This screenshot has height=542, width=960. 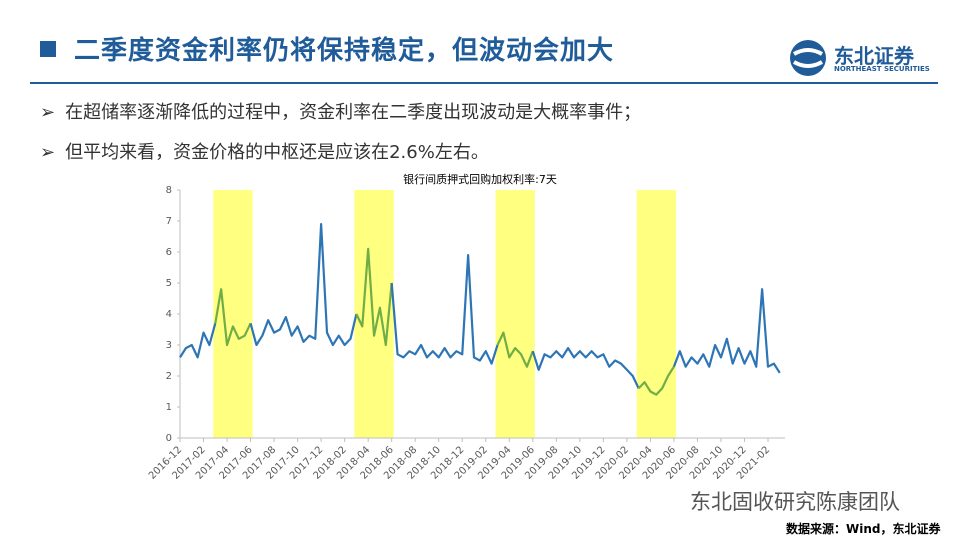 What do you see at coordinates (169, 345) in the screenshot?
I see `y-tick-label: 3` at bounding box center [169, 345].